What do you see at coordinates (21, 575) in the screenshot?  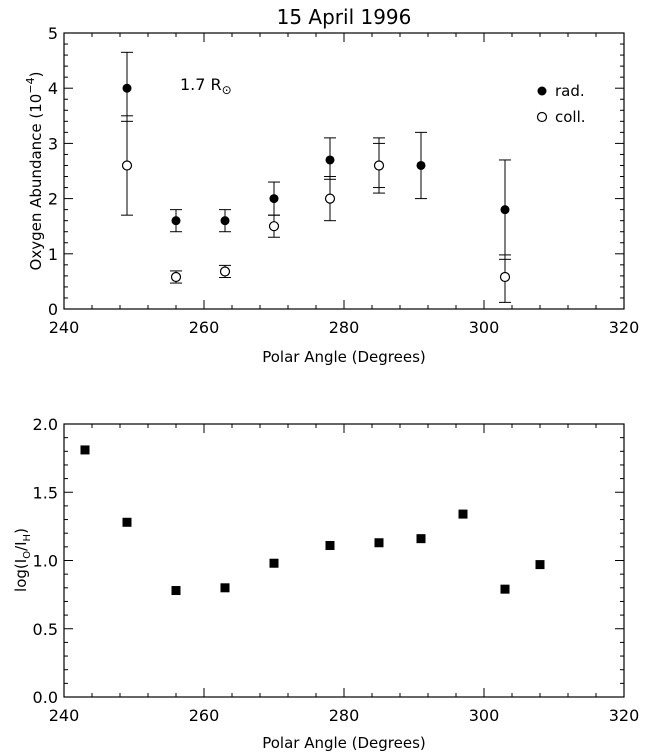 I see `y-label-log: log(I` at bounding box center [21, 575].